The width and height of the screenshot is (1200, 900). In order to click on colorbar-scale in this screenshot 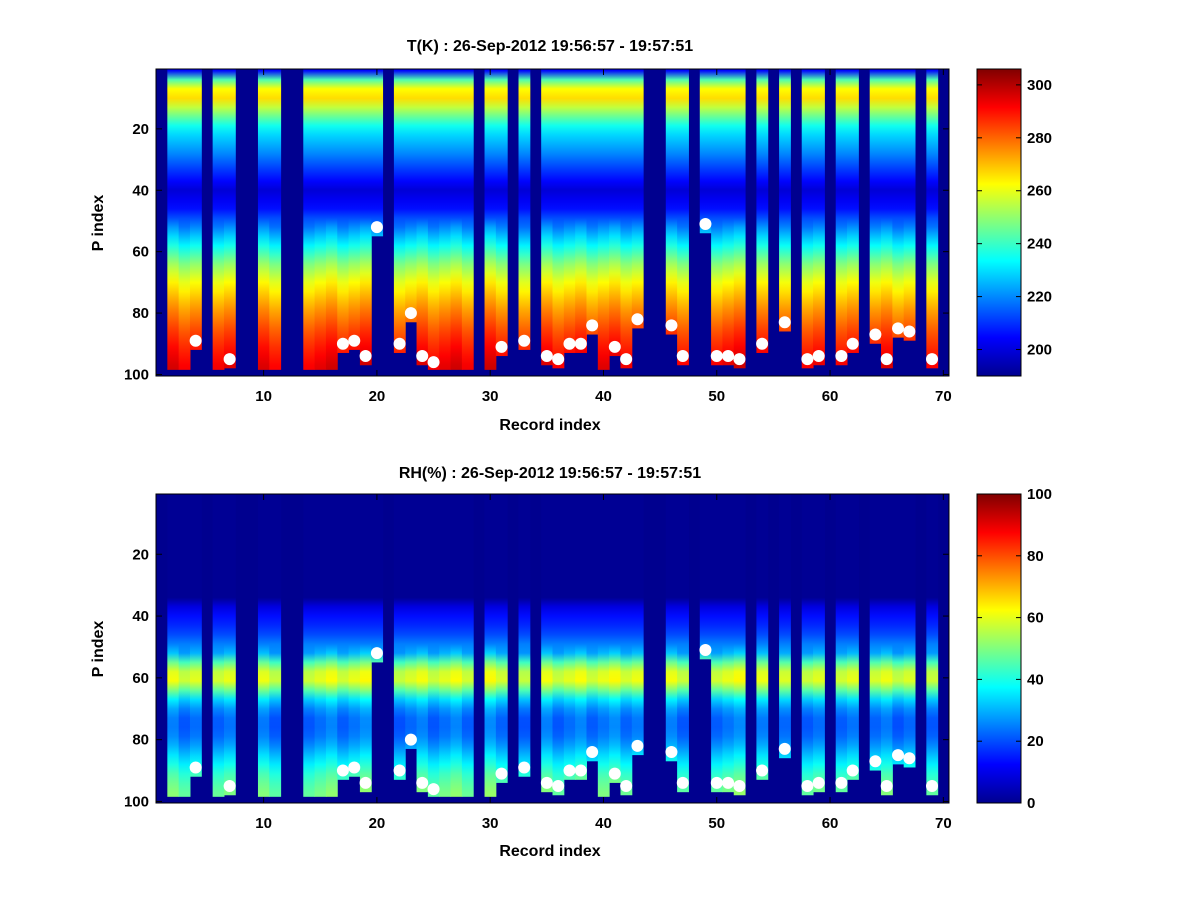, I will do `click(999, 648)`.